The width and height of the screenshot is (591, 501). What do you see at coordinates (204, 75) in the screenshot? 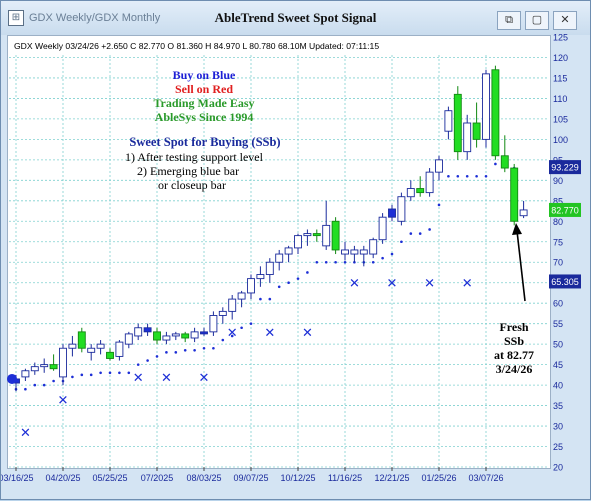
I see `legend-entry: Buy on Blue` at bounding box center [204, 75].